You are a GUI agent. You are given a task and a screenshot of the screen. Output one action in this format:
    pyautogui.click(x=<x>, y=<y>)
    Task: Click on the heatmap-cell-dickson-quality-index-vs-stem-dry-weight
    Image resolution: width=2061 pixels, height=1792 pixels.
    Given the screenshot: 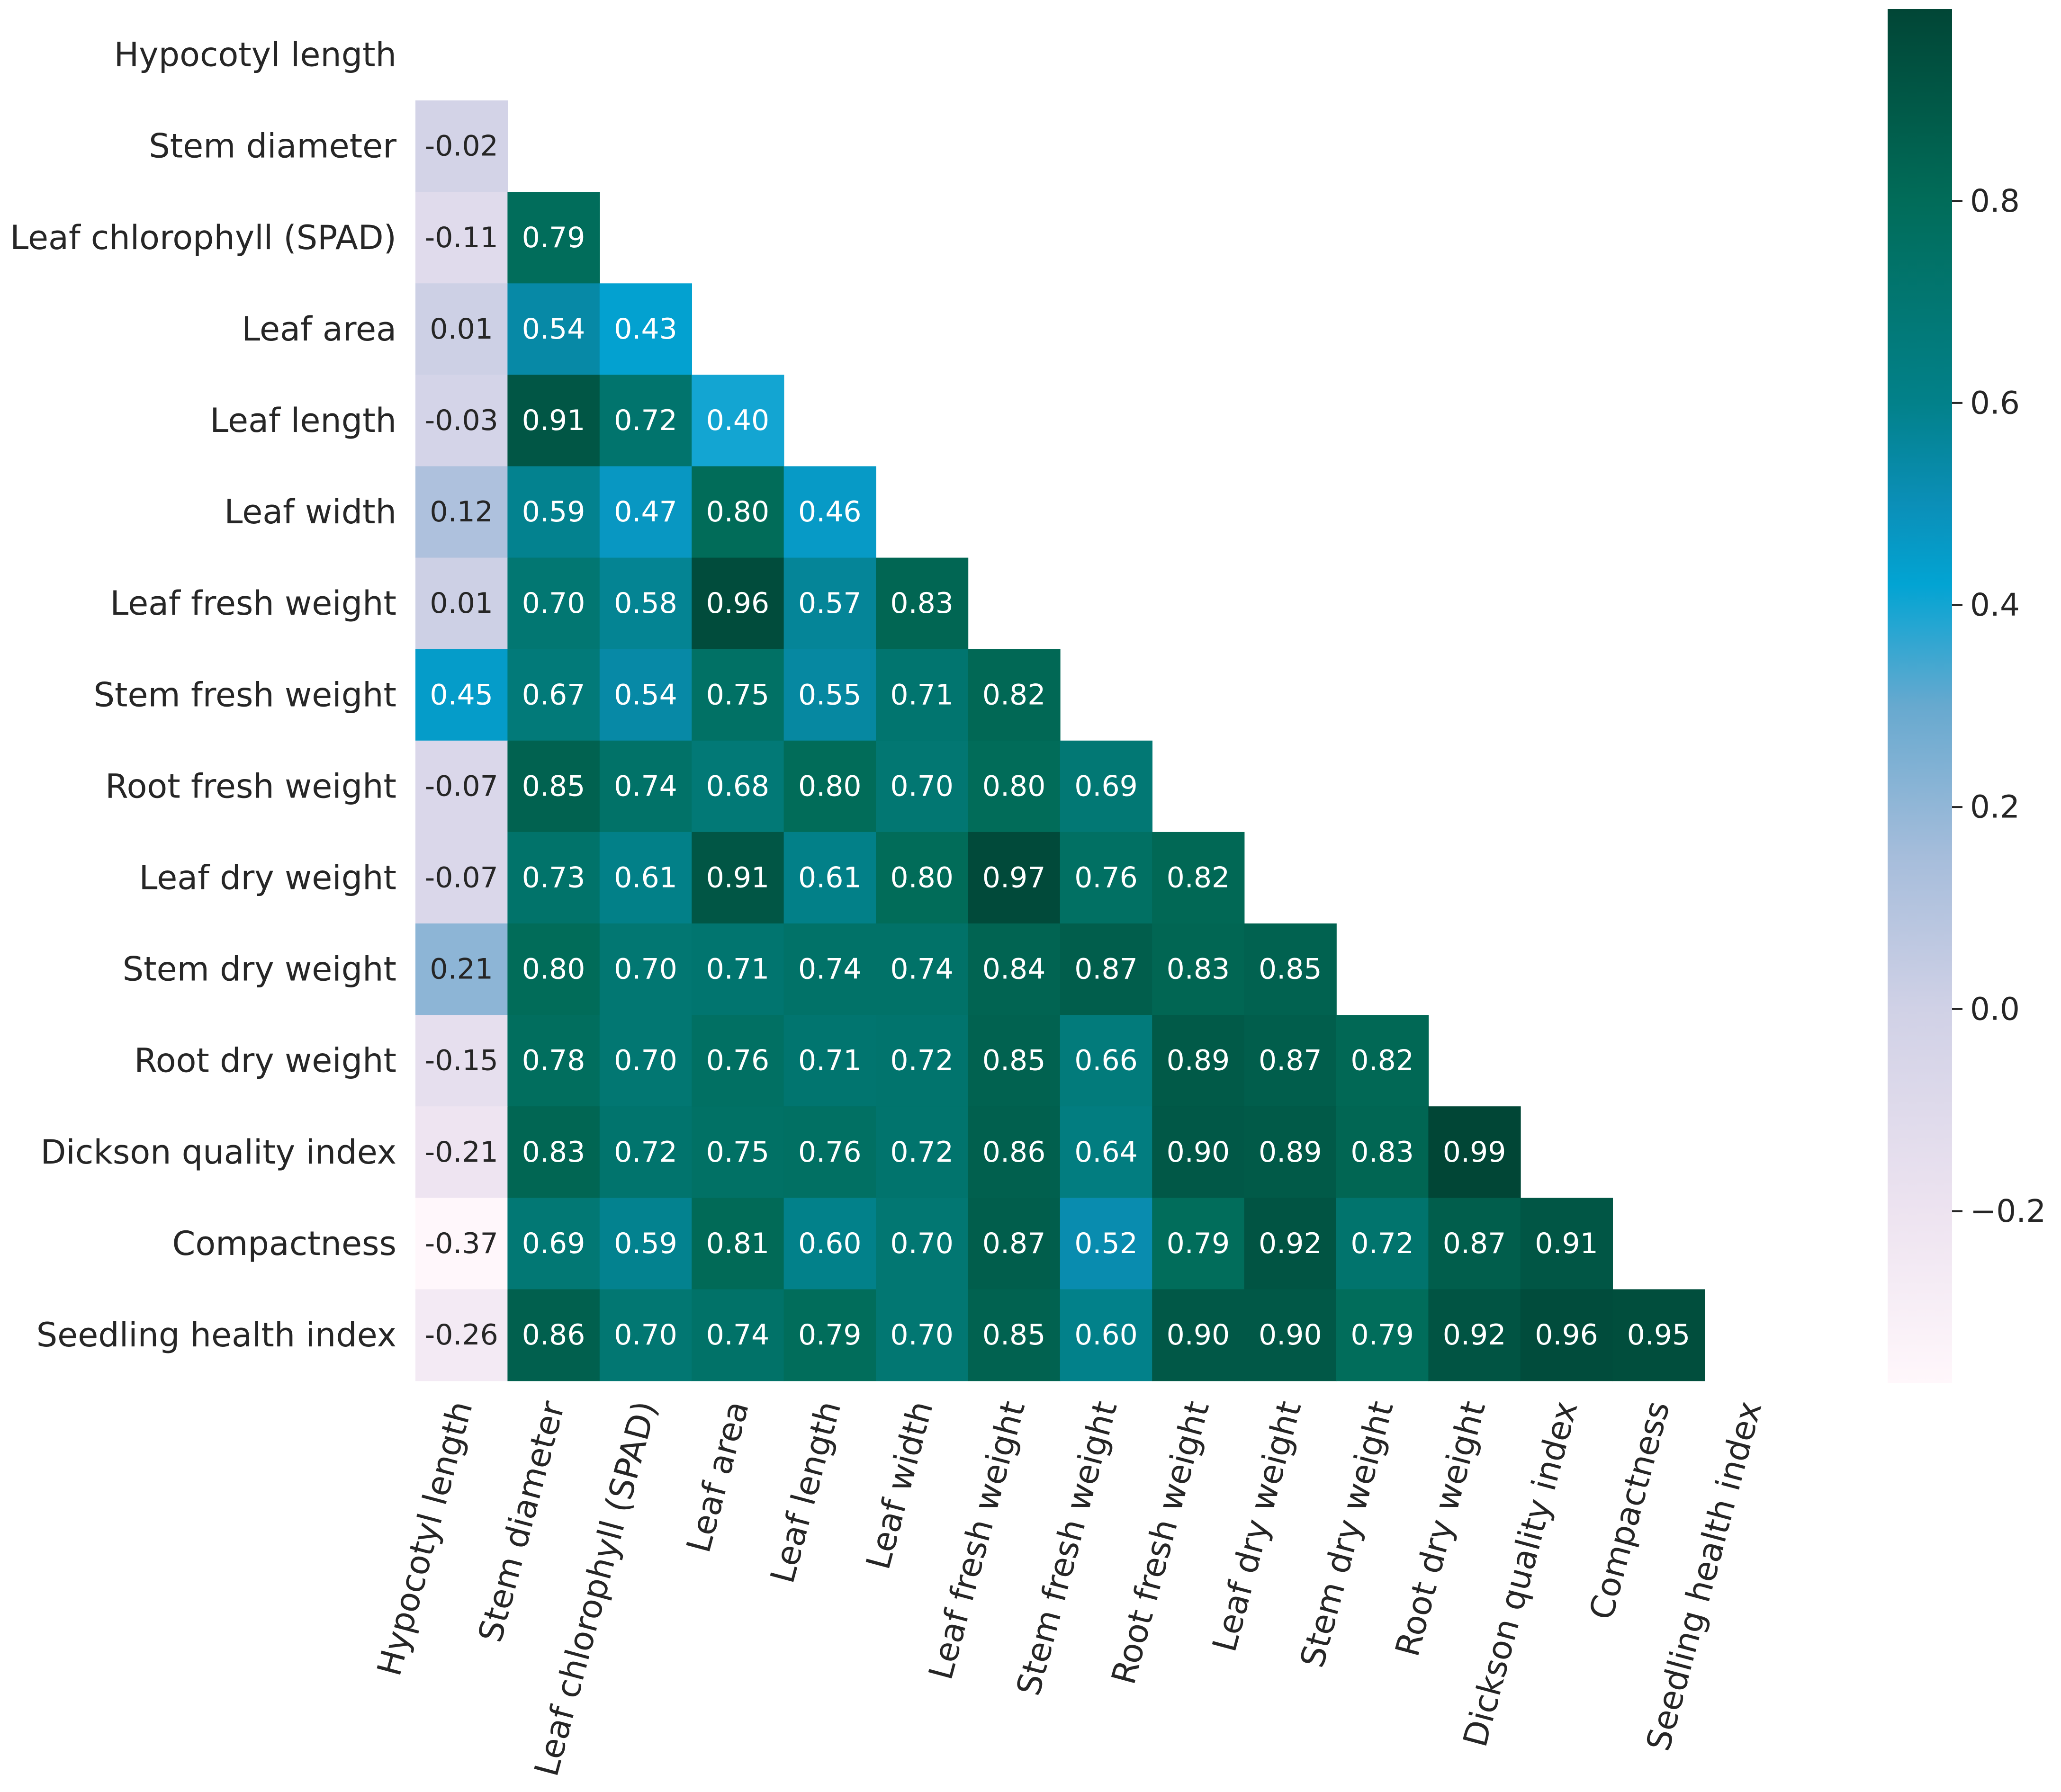 What is the action you would take?
    pyautogui.click(x=1382, y=1152)
    